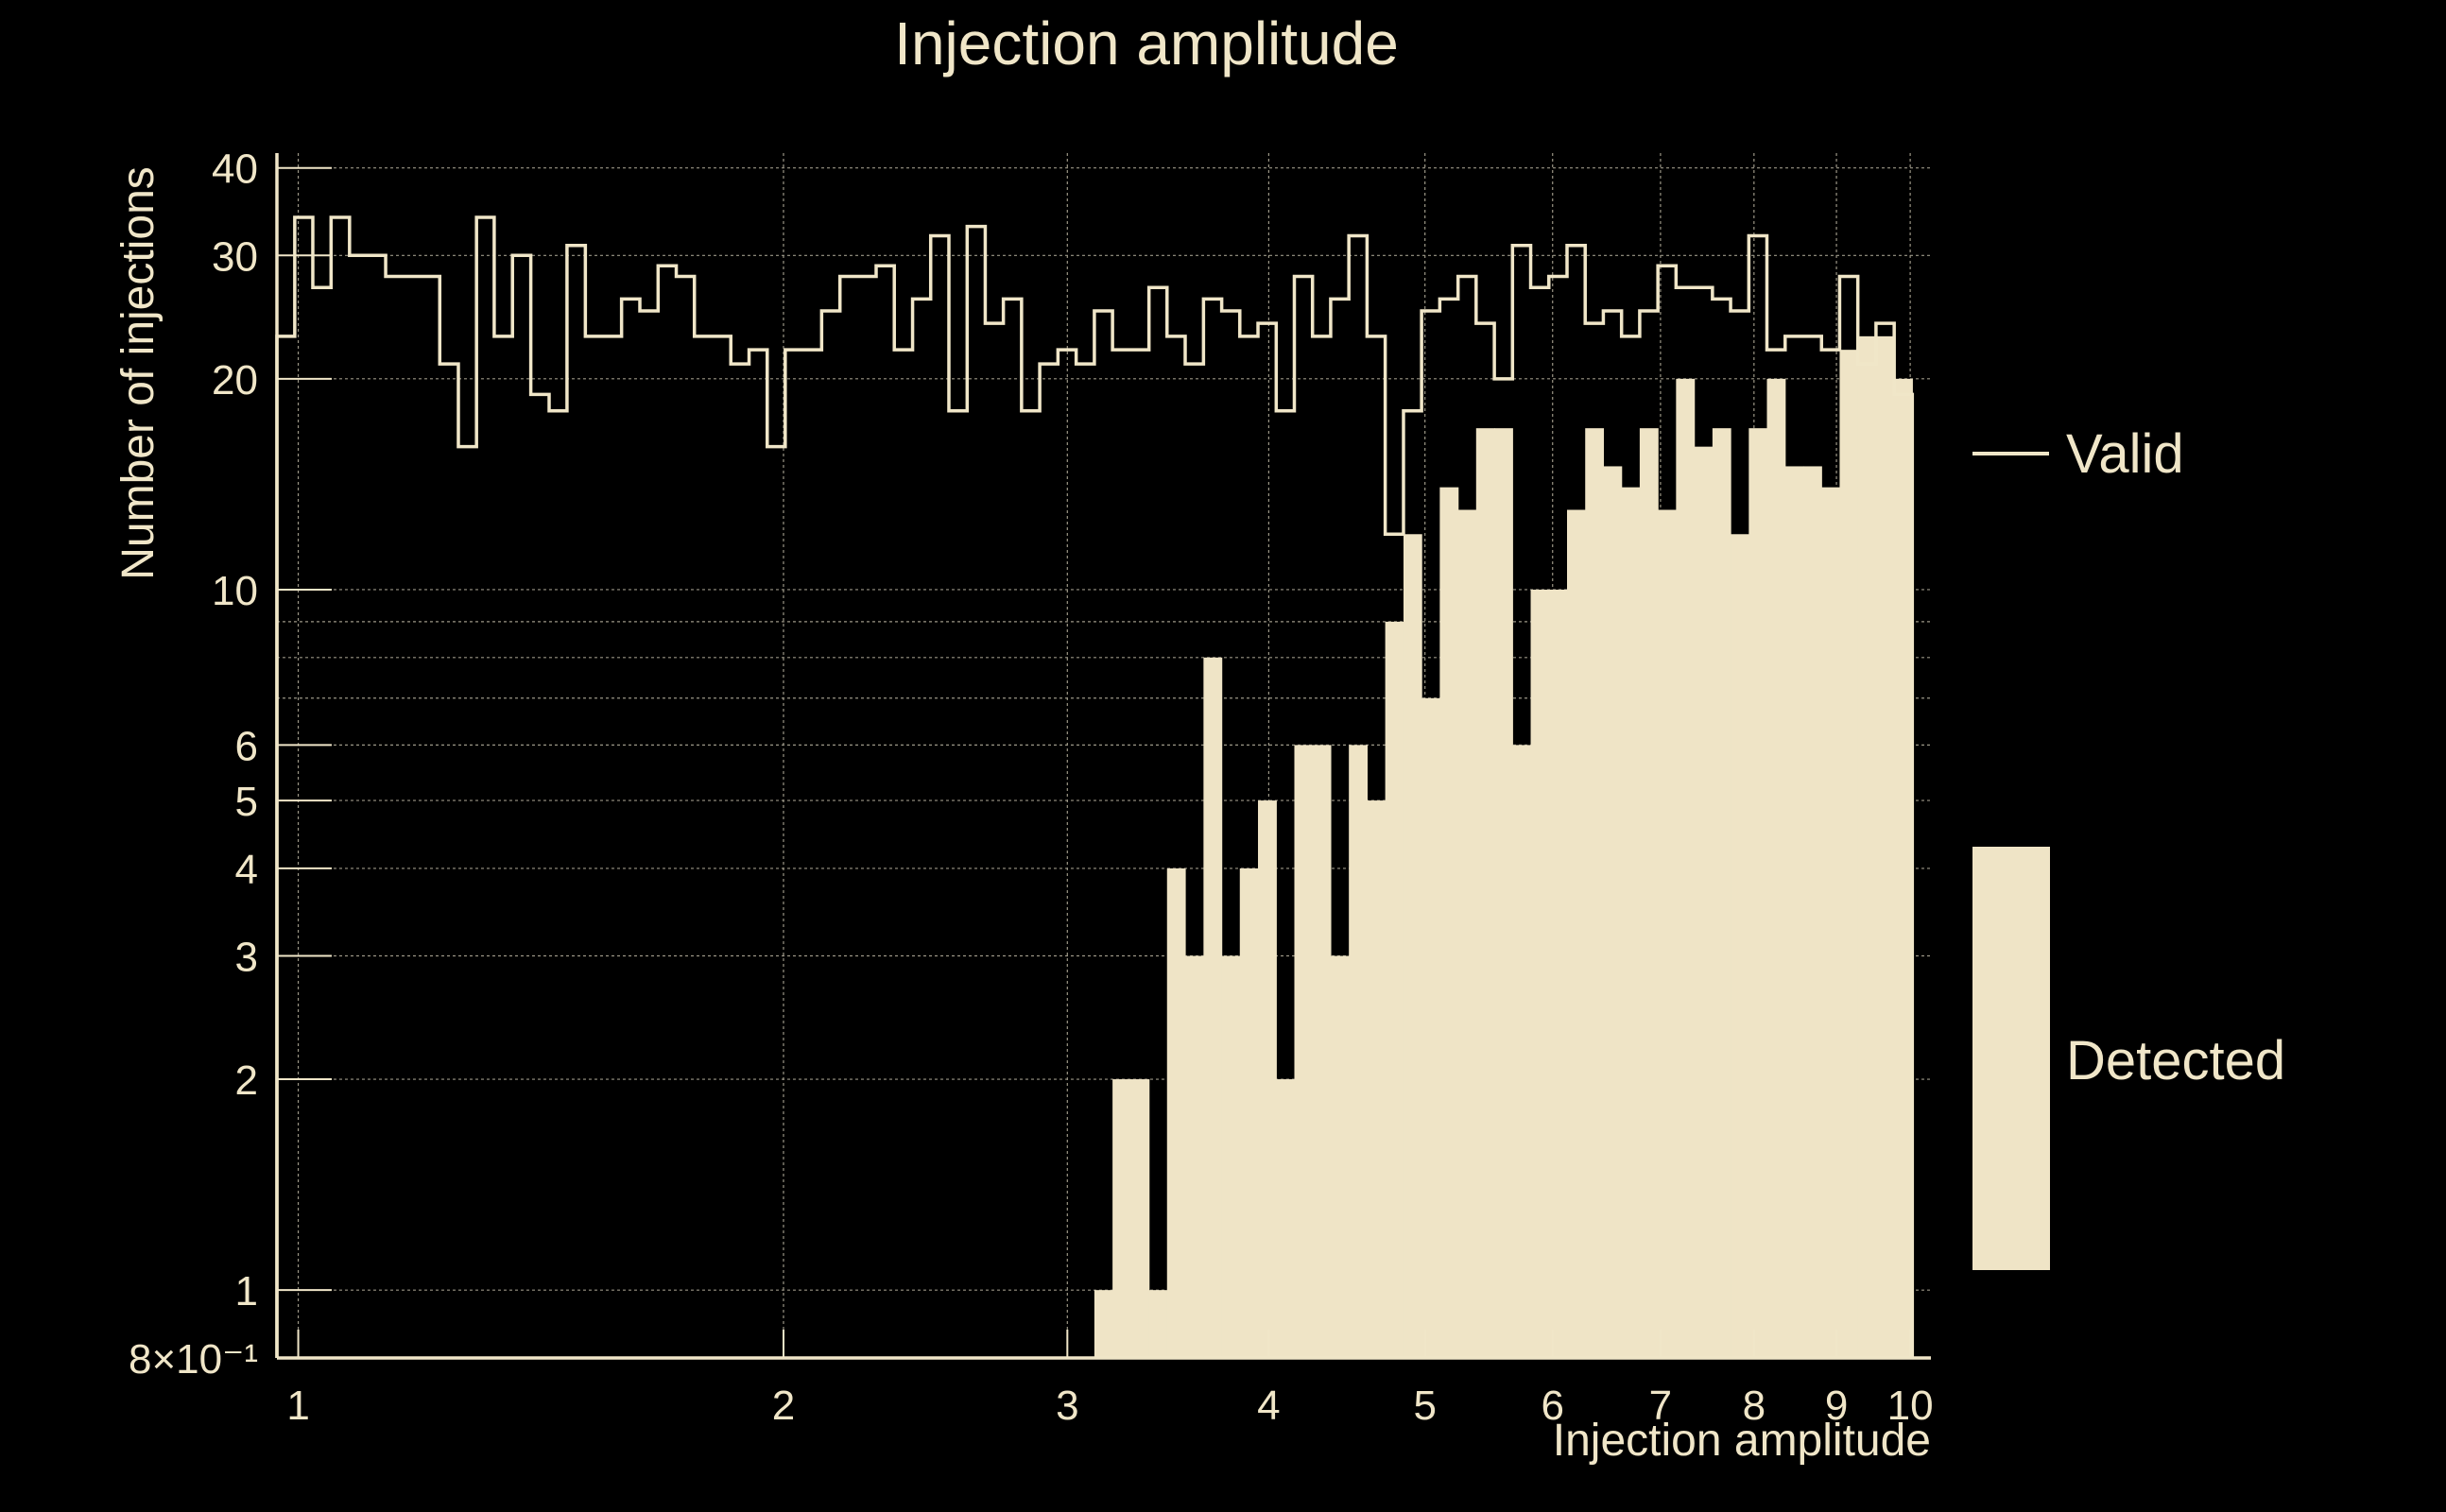 This screenshot has width=2446, height=1512. What do you see at coordinates (1836, 1406) in the screenshot?
I see `x-tick-label: 9` at bounding box center [1836, 1406].